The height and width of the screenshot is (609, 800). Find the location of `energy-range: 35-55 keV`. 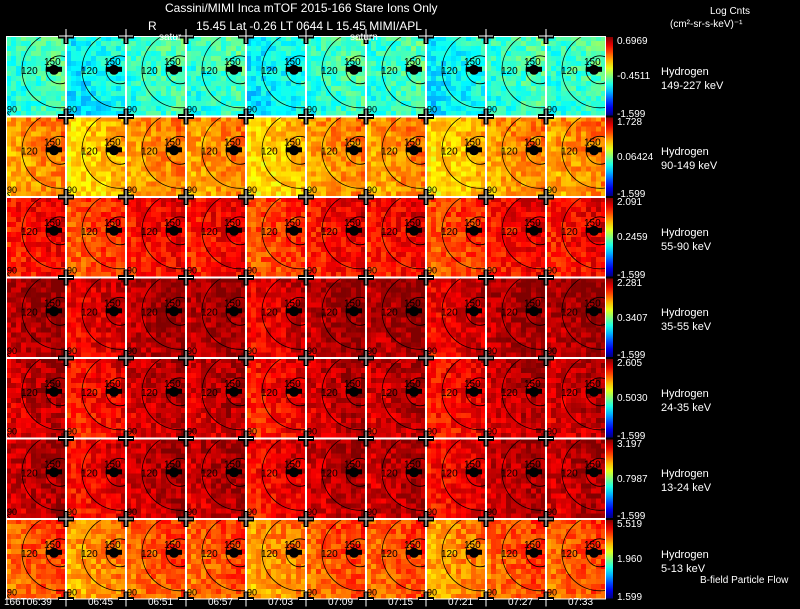

energy-range: 35-55 keV is located at coordinates (686, 327).